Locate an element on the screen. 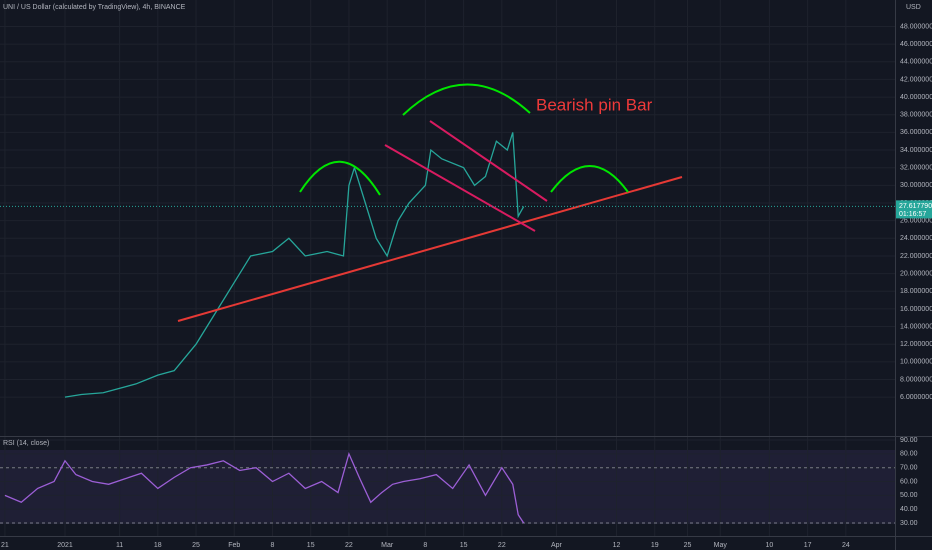 Image resolution: width=932 pixels, height=550 pixels. x-tick-label: Mar is located at coordinates (387, 545).